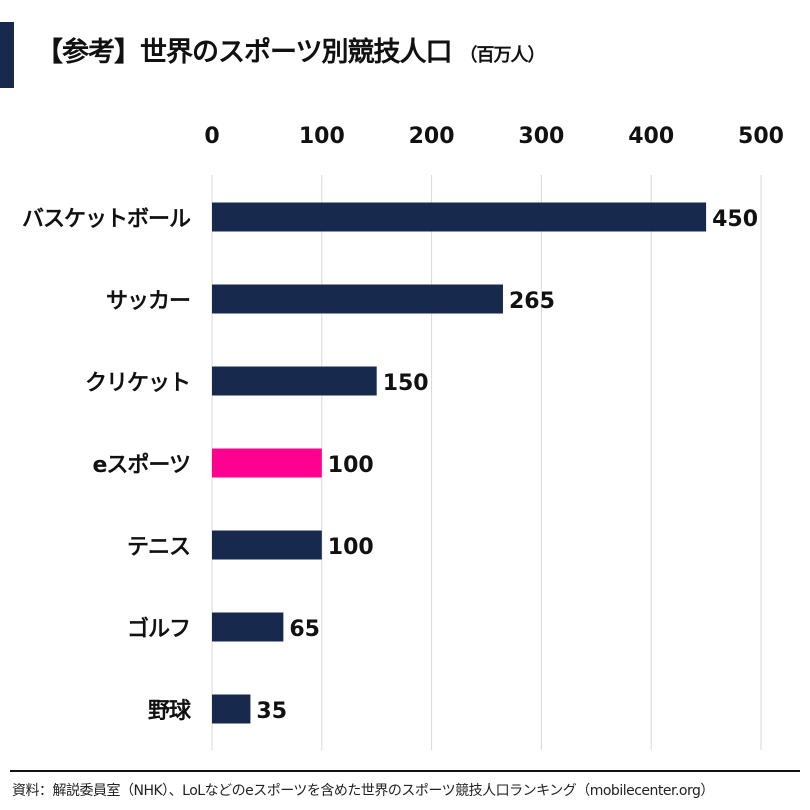  What do you see at coordinates (211, 136) in the screenshot?
I see `x-tick-label: 0` at bounding box center [211, 136].